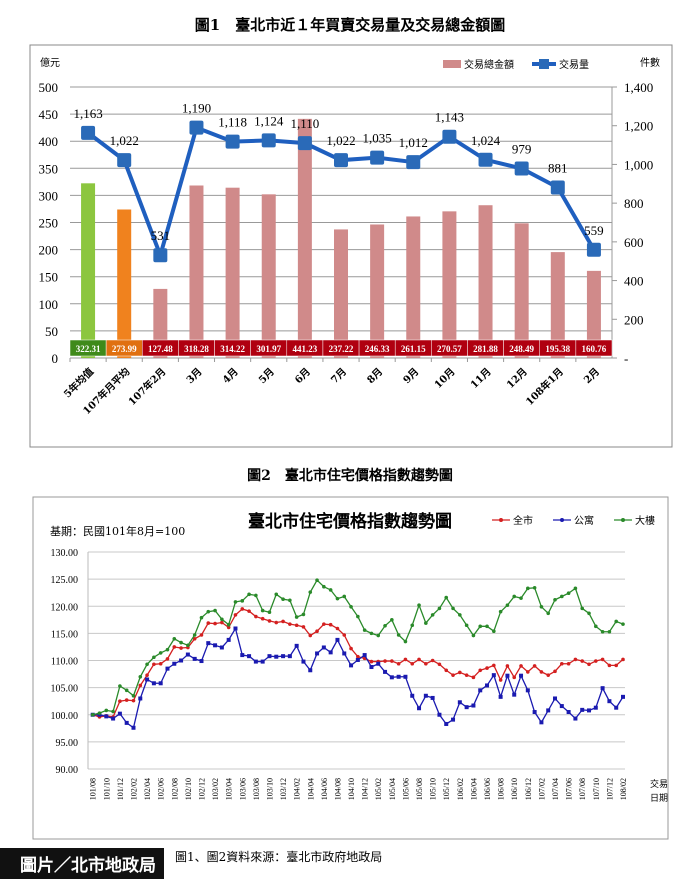  What do you see at coordinates (487, 789) in the screenshot?
I see `x-tick-label: 106/06` at bounding box center [487, 789].